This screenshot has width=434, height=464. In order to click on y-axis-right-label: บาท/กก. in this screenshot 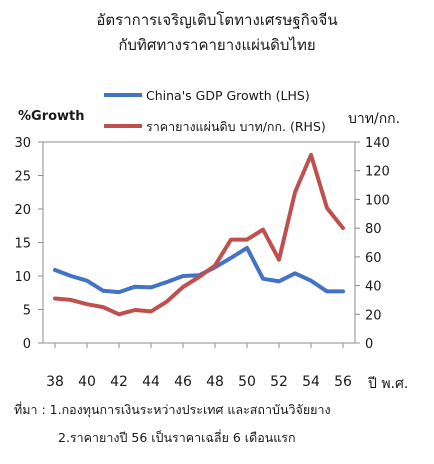, I will do `click(374, 119)`.